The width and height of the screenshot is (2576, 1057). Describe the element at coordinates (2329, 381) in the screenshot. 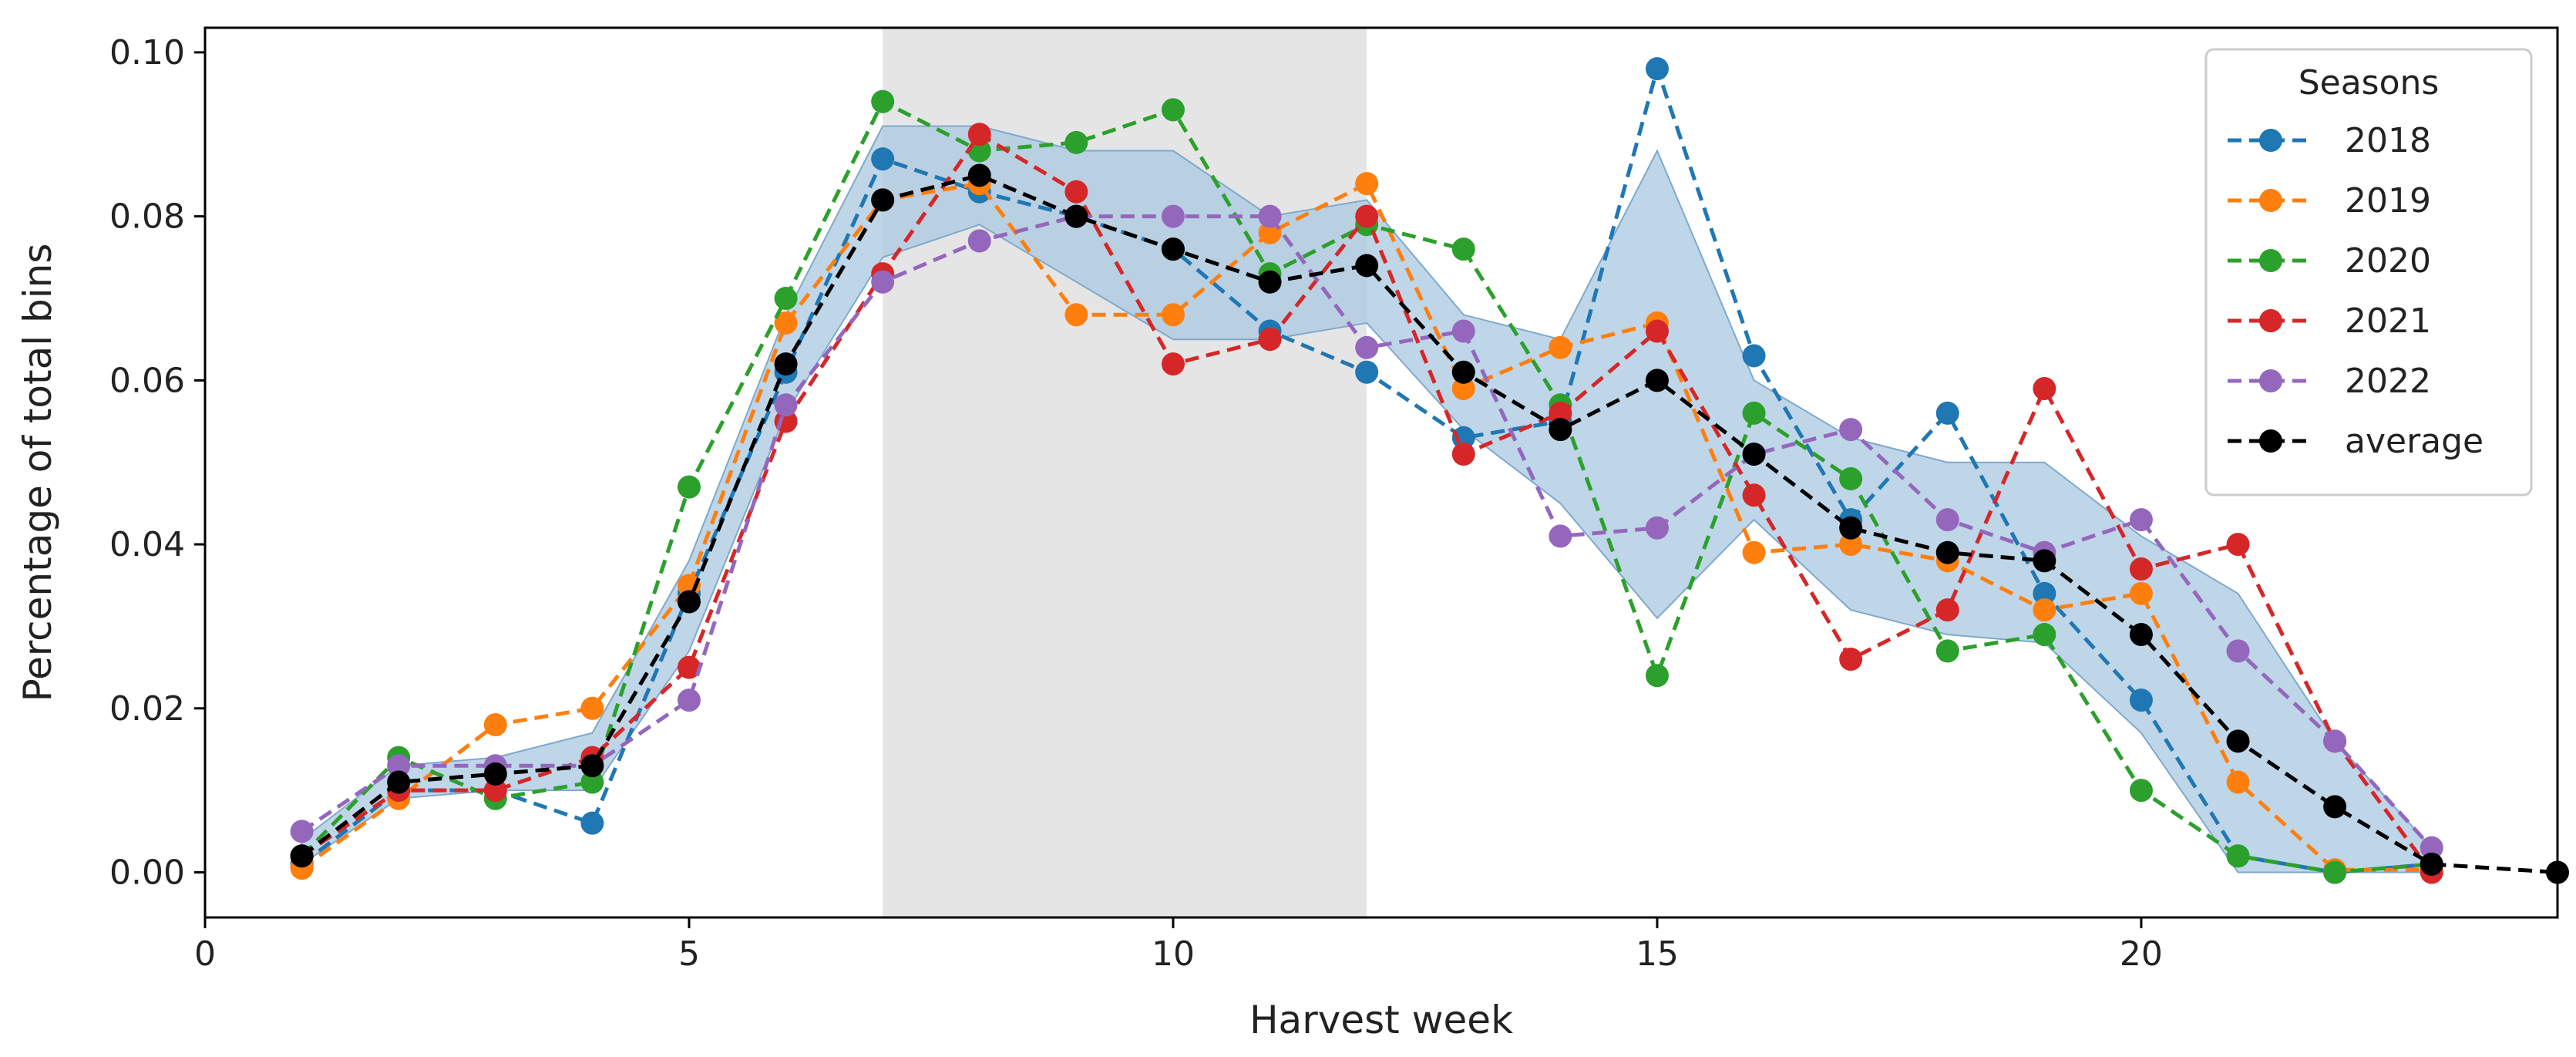

I see `legend-item-2022: 2022` at that location.